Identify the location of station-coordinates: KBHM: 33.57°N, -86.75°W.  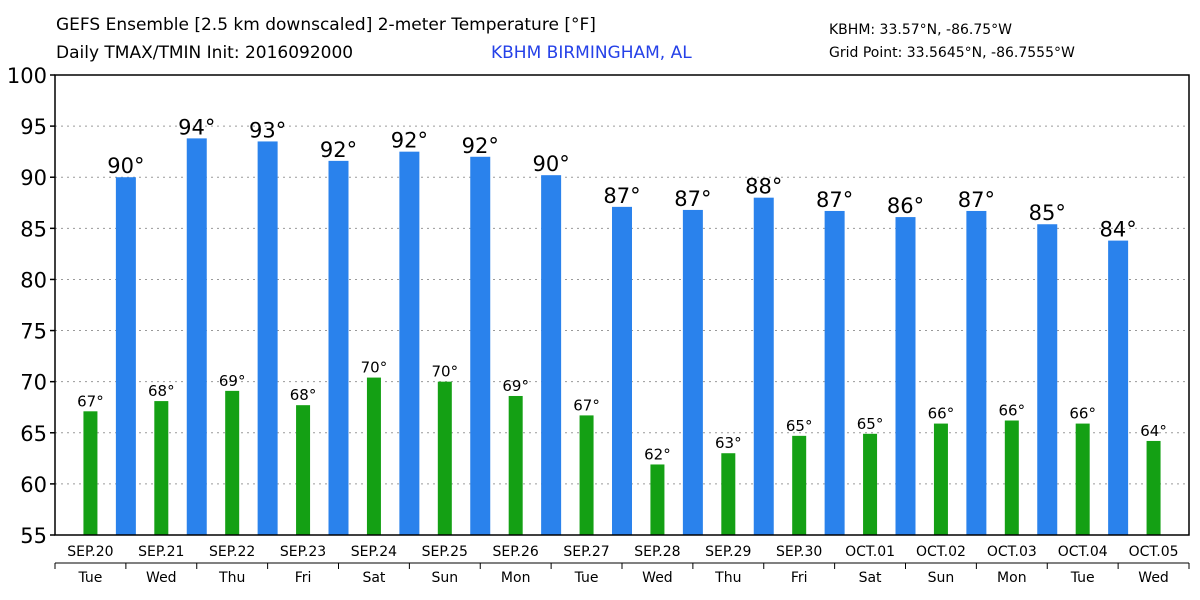
(920, 30).